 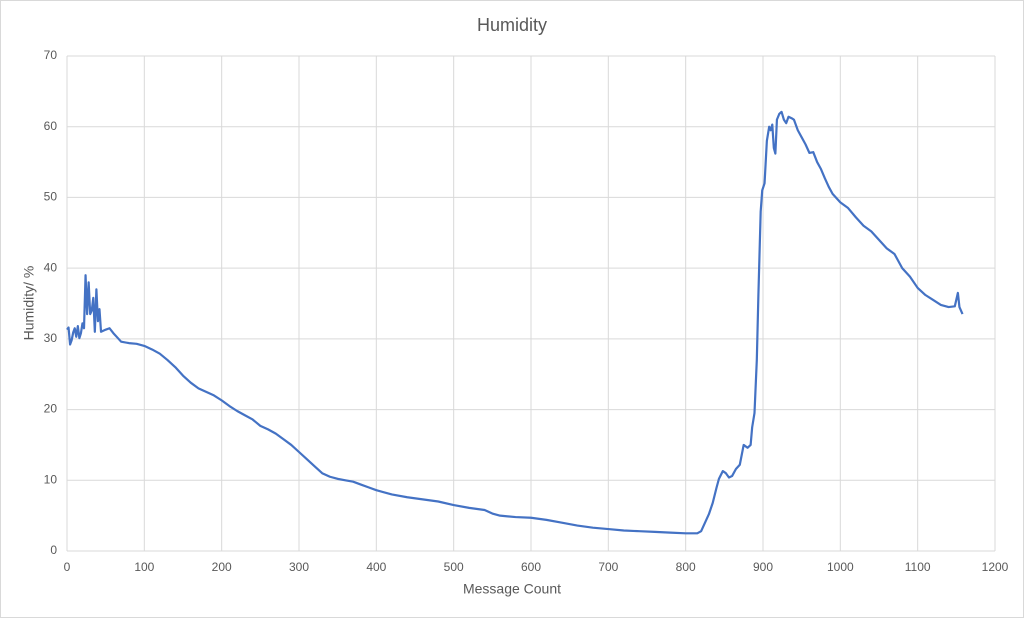 I want to click on y-axis-title: Humidity/ %, so click(x=29, y=303).